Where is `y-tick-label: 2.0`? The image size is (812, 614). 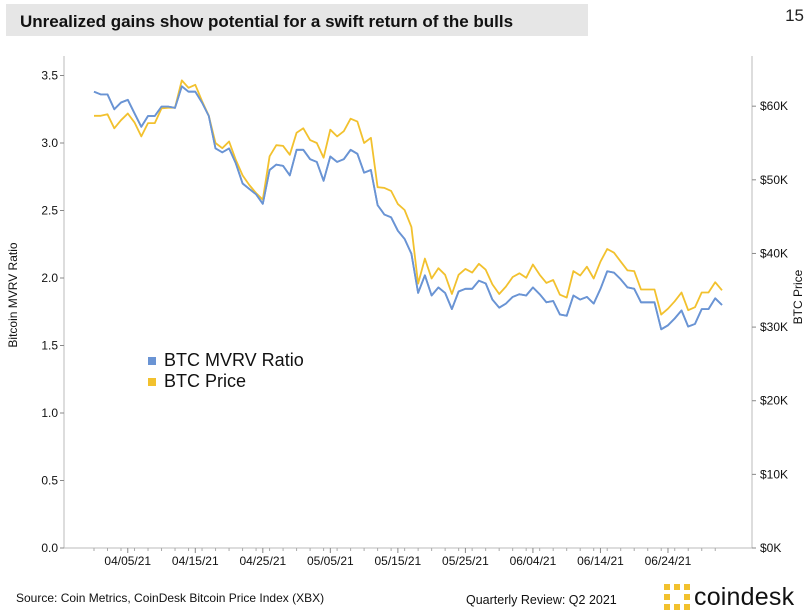 y-tick-label: 2.0 is located at coordinates (49, 278).